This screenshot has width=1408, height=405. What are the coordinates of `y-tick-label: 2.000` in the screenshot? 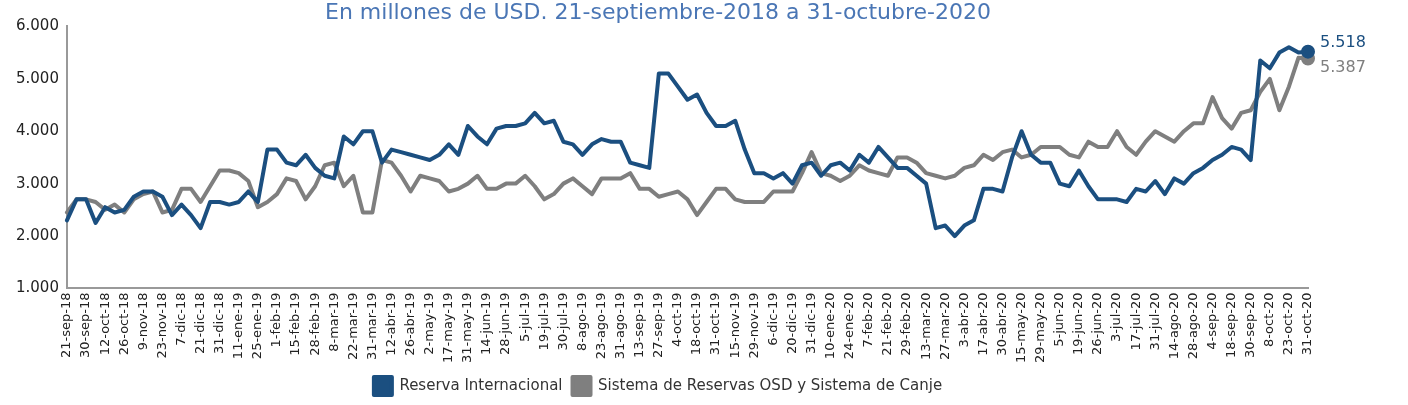 It's located at (37, 234).